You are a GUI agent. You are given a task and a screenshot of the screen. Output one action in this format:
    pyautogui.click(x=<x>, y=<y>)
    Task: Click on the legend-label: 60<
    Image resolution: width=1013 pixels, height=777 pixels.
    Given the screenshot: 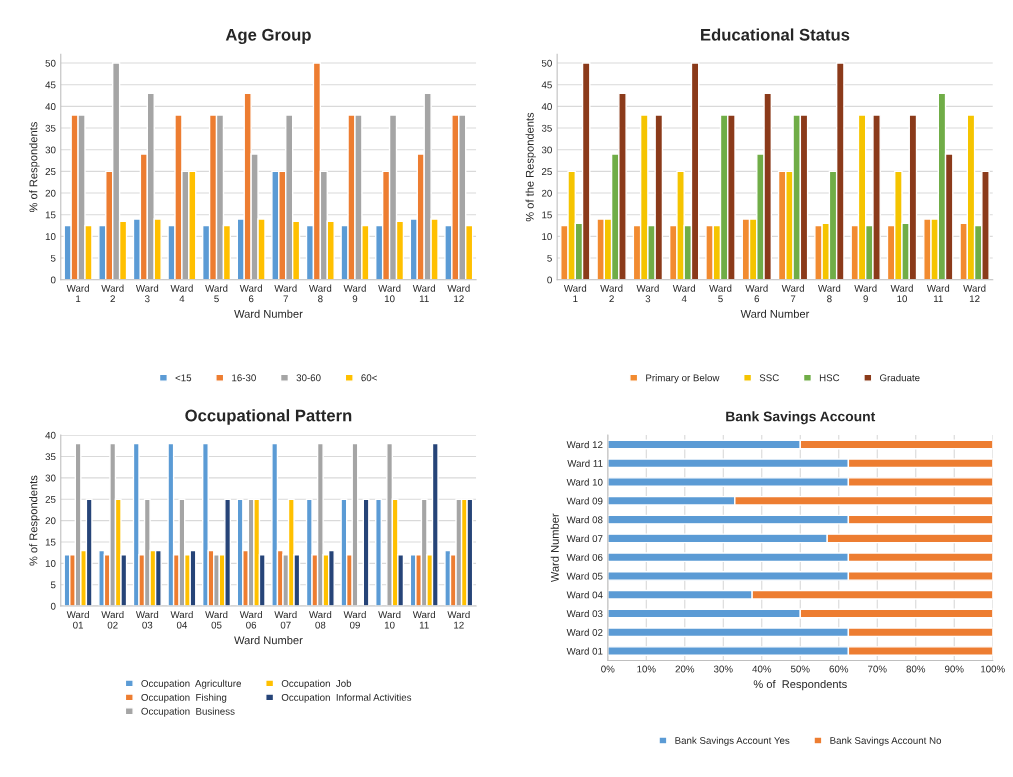 What is the action you would take?
    pyautogui.click(x=369, y=378)
    